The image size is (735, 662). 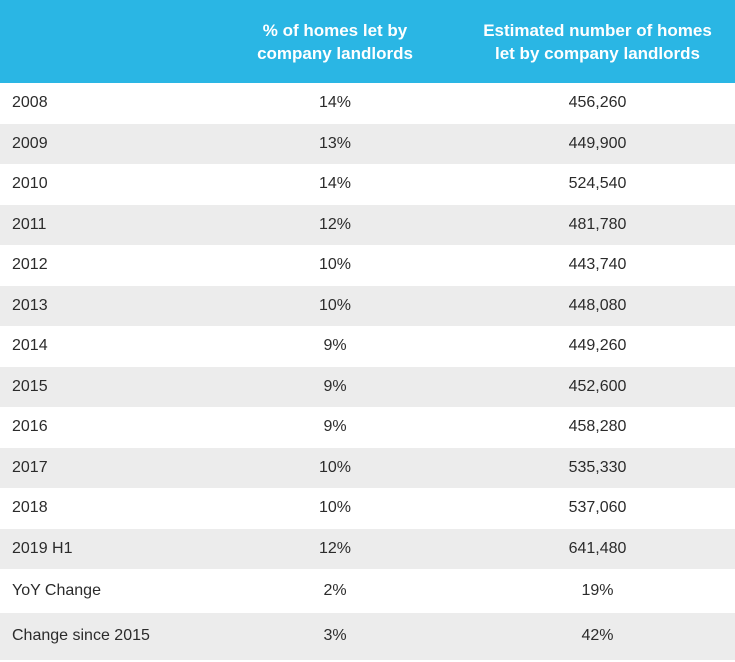 I want to click on row-label: 2010, so click(x=30, y=184).